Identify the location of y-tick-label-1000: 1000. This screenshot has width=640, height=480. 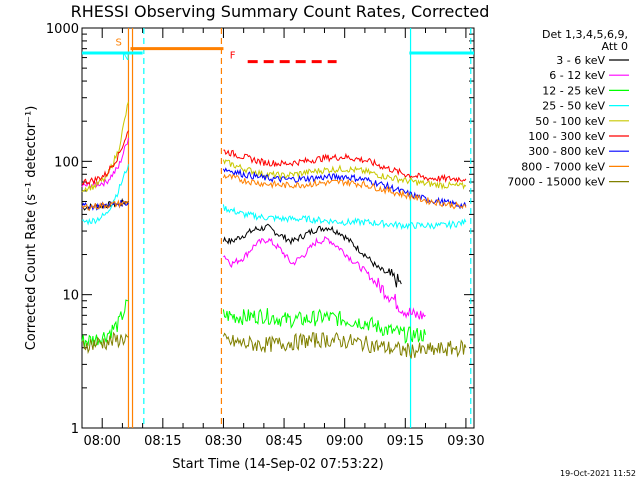
(62, 29).